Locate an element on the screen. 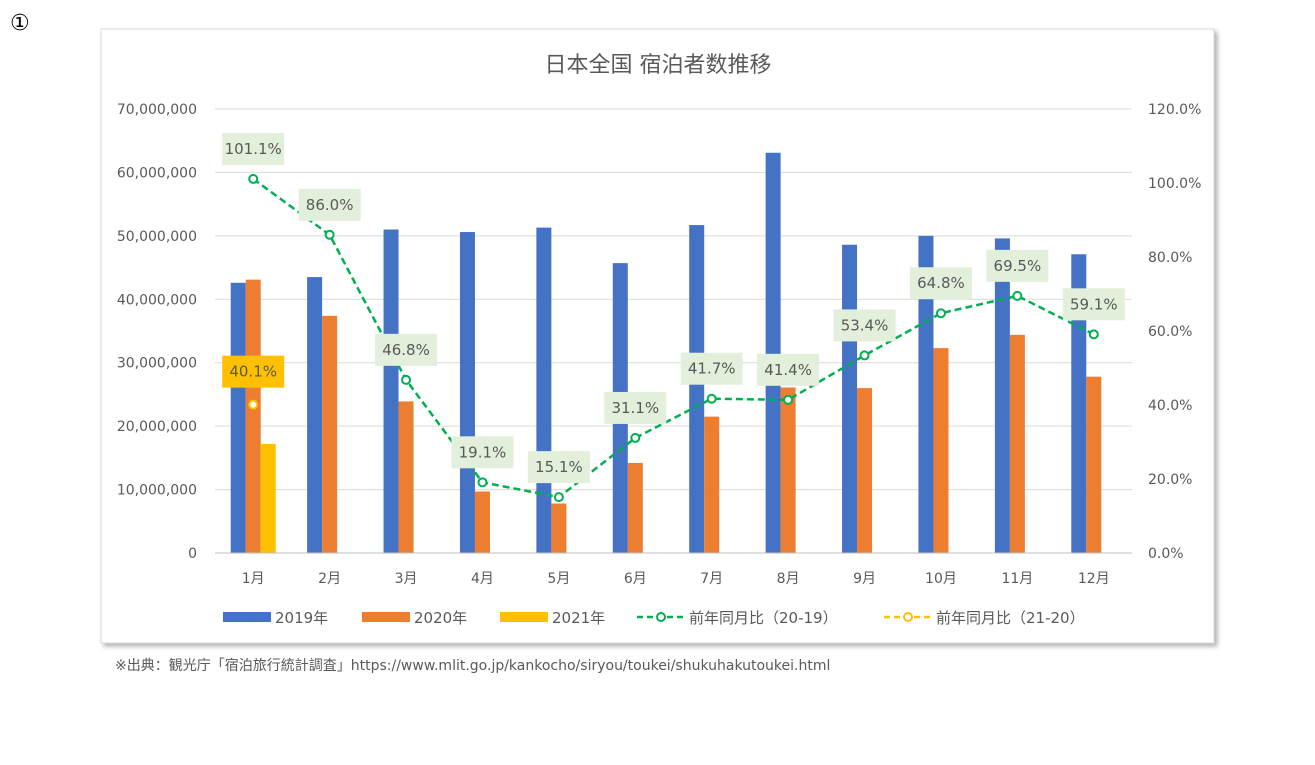 The image size is (1315, 765). legend-label: 2020年 is located at coordinates (440, 618).